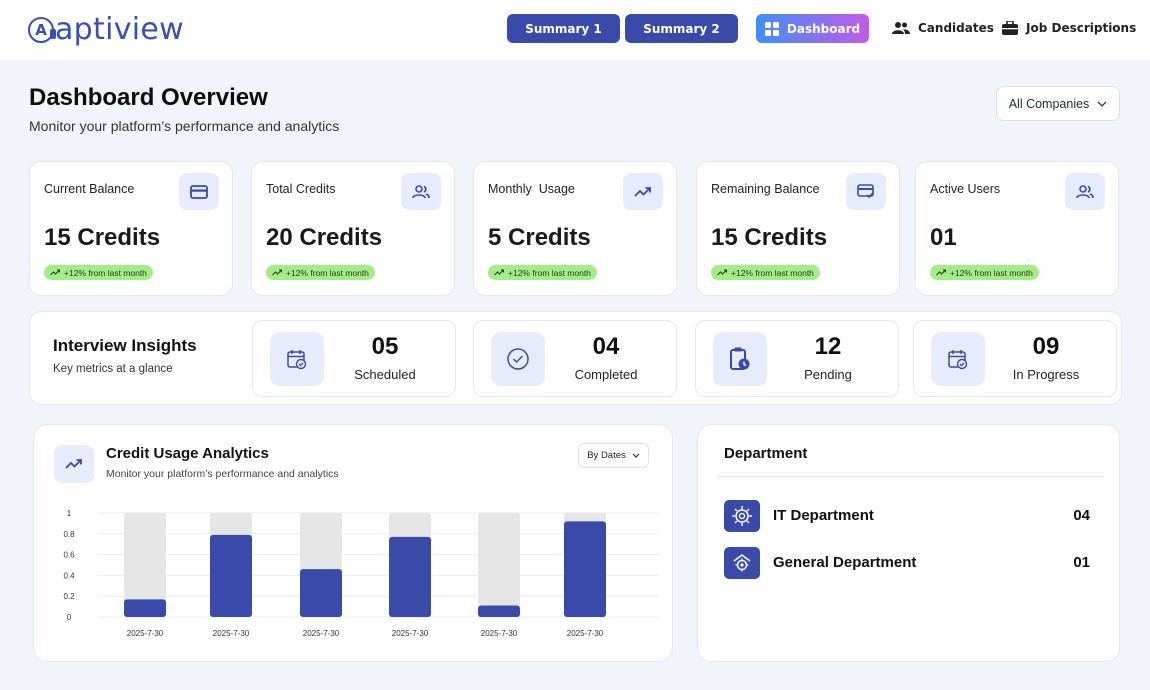 The height and width of the screenshot is (690, 1150). What do you see at coordinates (563, 28) in the screenshot?
I see `summary-1-button: Summary 1` at bounding box center [563, 28].